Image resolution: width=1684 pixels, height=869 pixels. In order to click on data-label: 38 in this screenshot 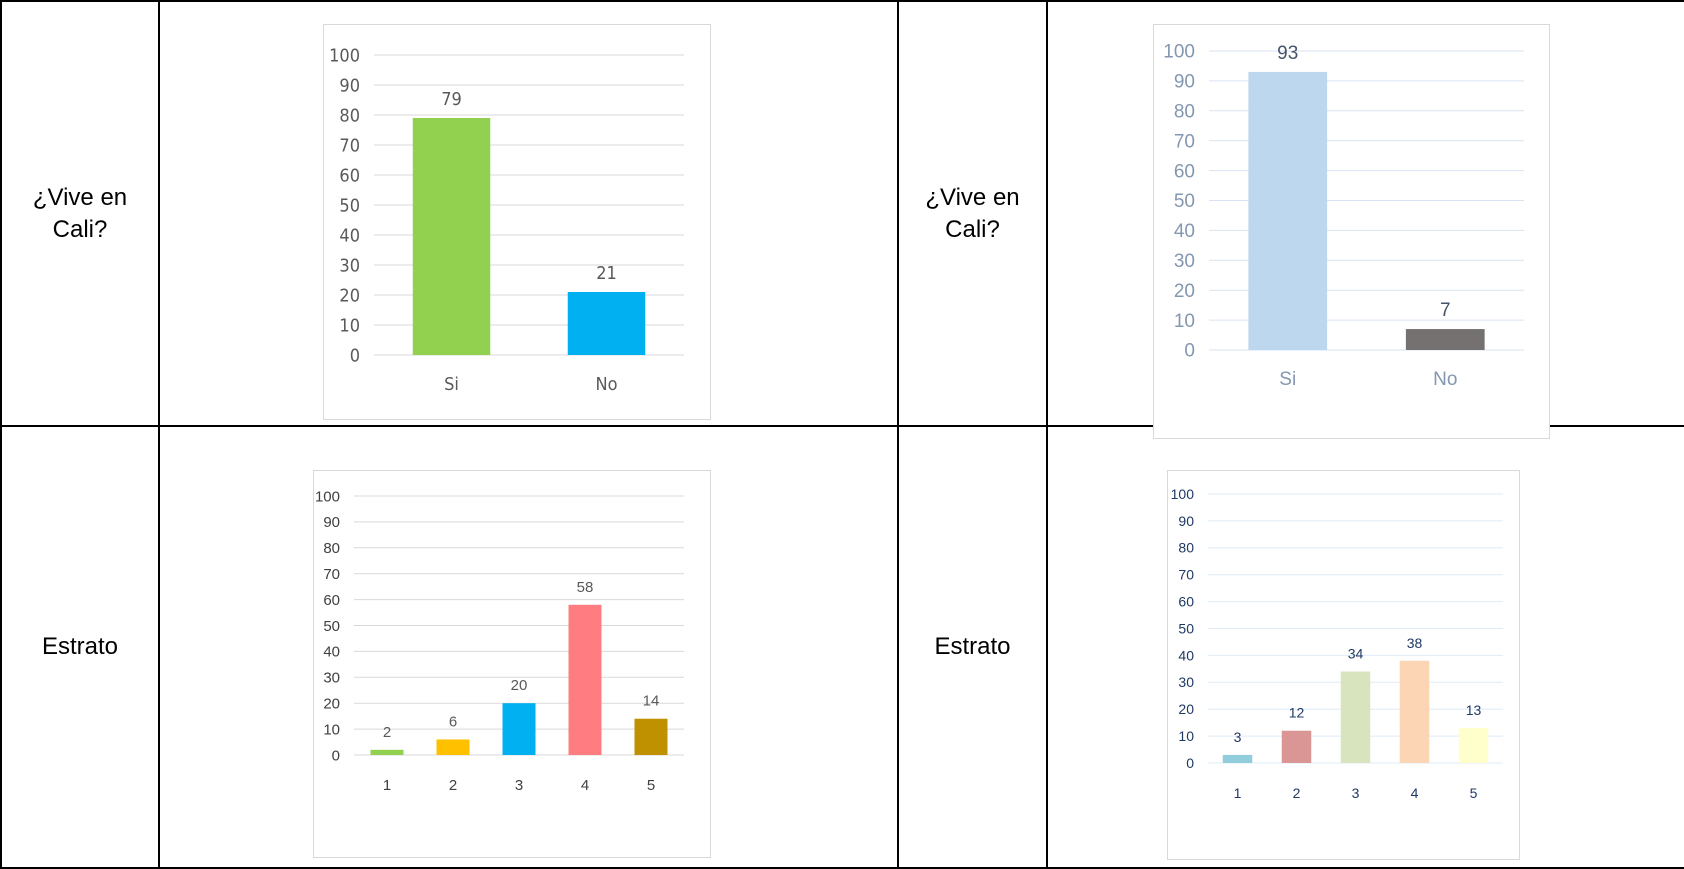, I will do `click(1415, 643)`.